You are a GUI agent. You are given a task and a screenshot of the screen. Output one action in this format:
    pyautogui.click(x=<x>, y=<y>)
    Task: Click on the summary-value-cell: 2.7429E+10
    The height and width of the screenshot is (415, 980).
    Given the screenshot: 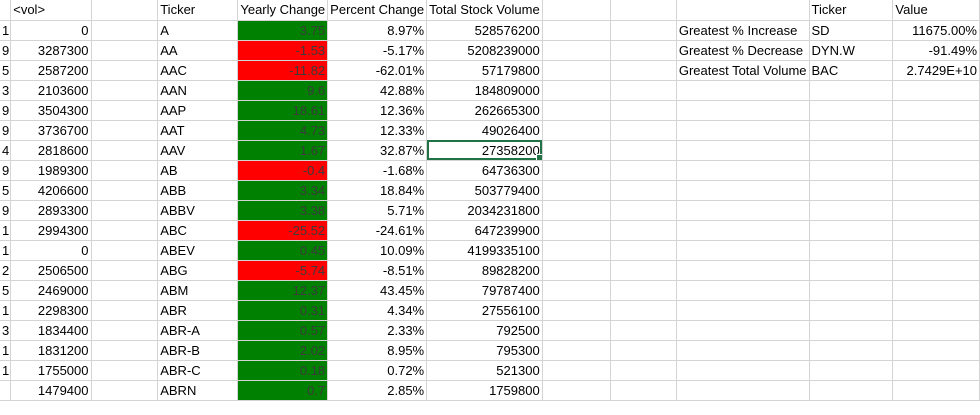 What is the action you would take?
    pyautogui.click(x=936, y=70)
    